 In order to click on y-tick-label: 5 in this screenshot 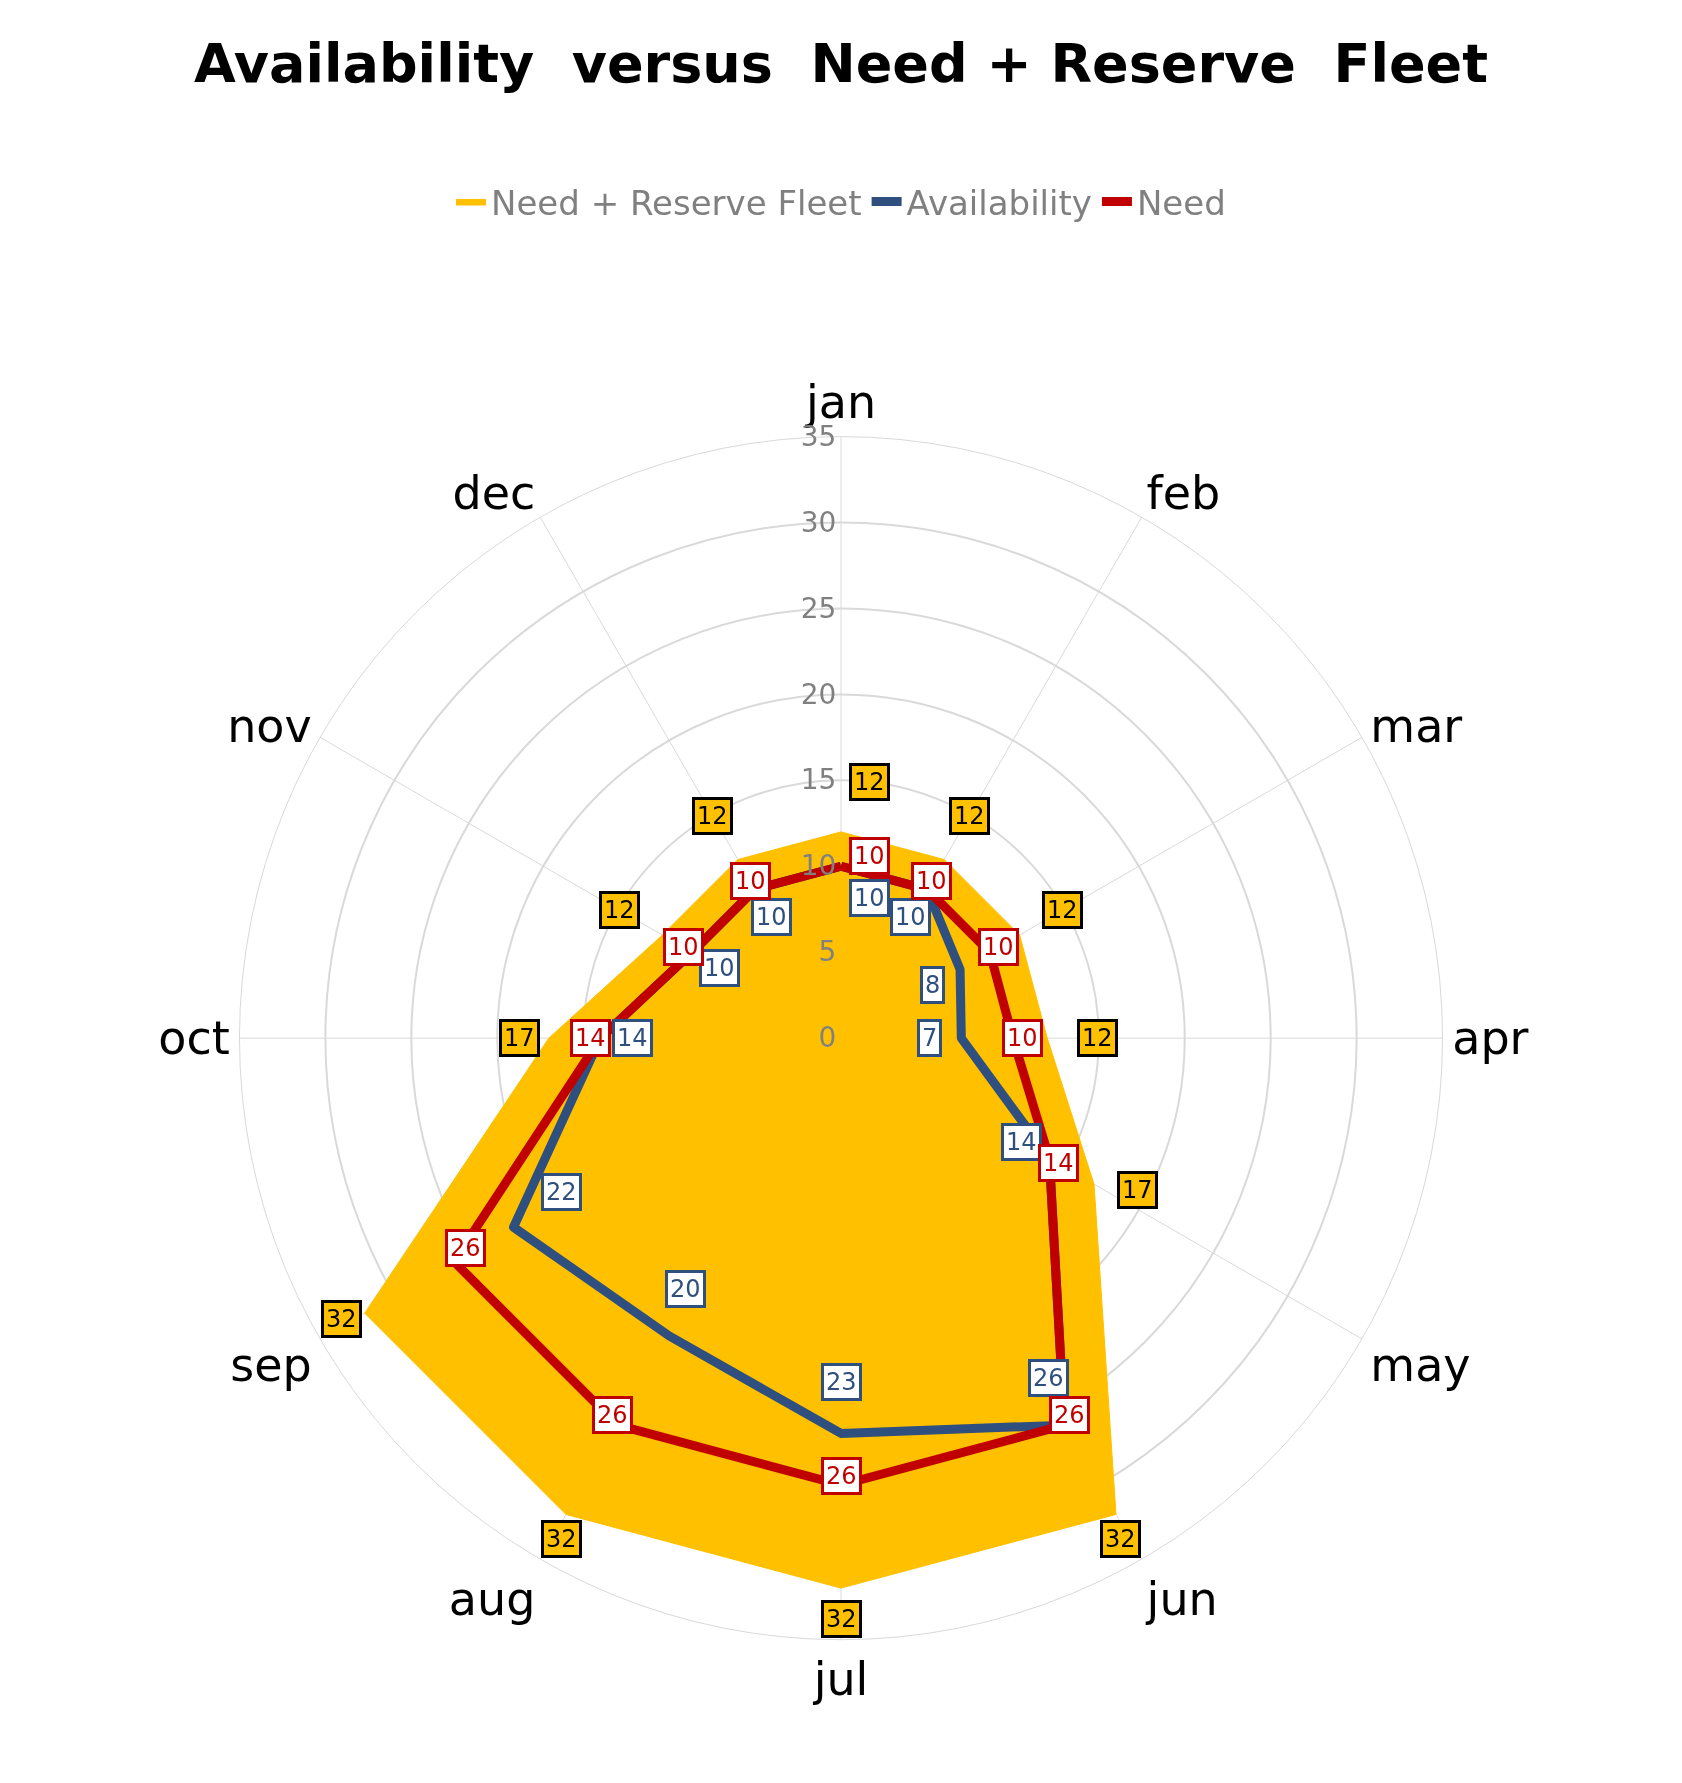, I will do `click(827, 952)`.